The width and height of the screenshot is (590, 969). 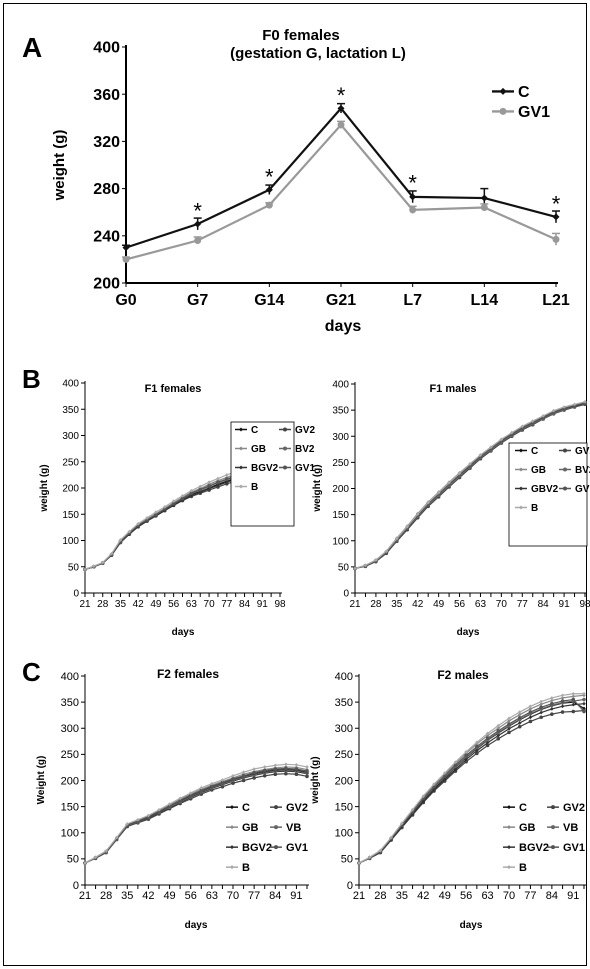 What do you see at coordinates (305, 430) in the screenshot?
I see `chart-b-left-legend-label: GV2` at bounding box center [305, 430].